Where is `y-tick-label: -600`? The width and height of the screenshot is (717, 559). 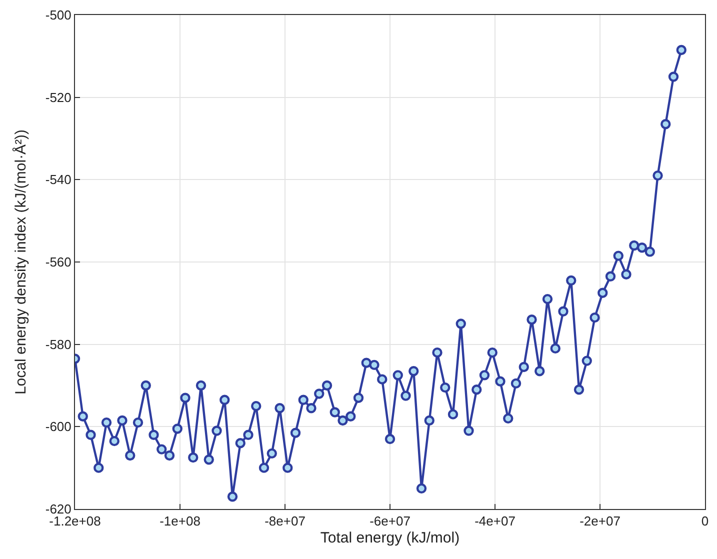
y-tick-label: -600 is located at coordinates (58, 426).